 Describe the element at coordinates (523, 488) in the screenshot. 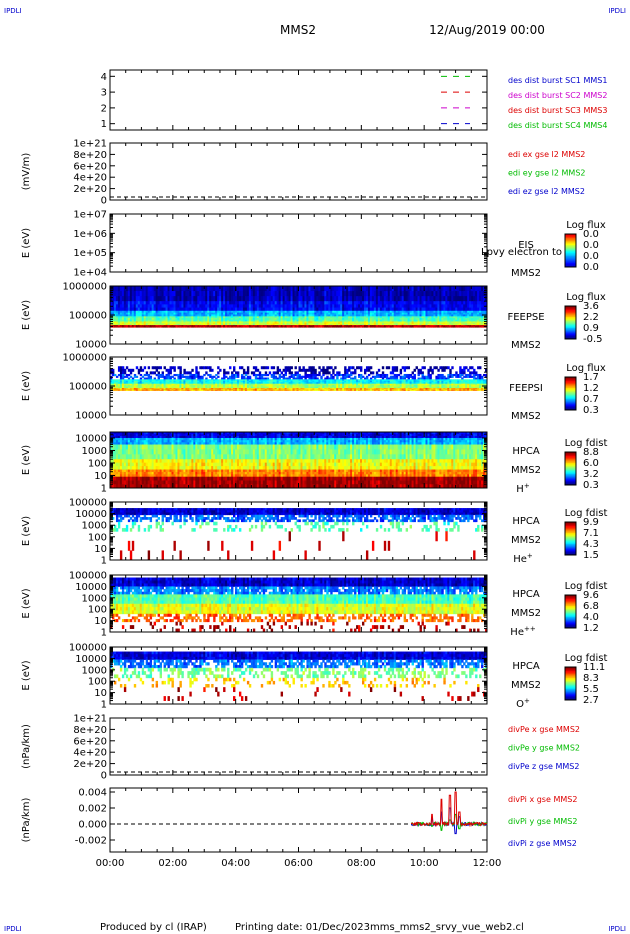

I see `species-label: H+` at that location.